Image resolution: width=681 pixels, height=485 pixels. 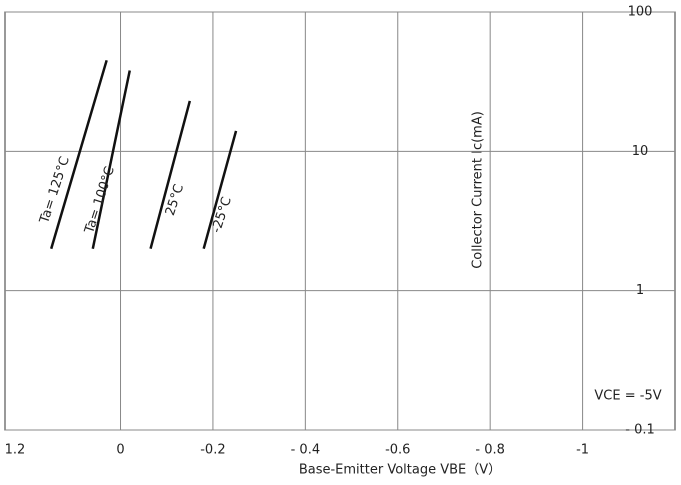 I want to click on x-axis-label: Base-Emitter Voltage VBE（V）, so click(x=400, y=470).